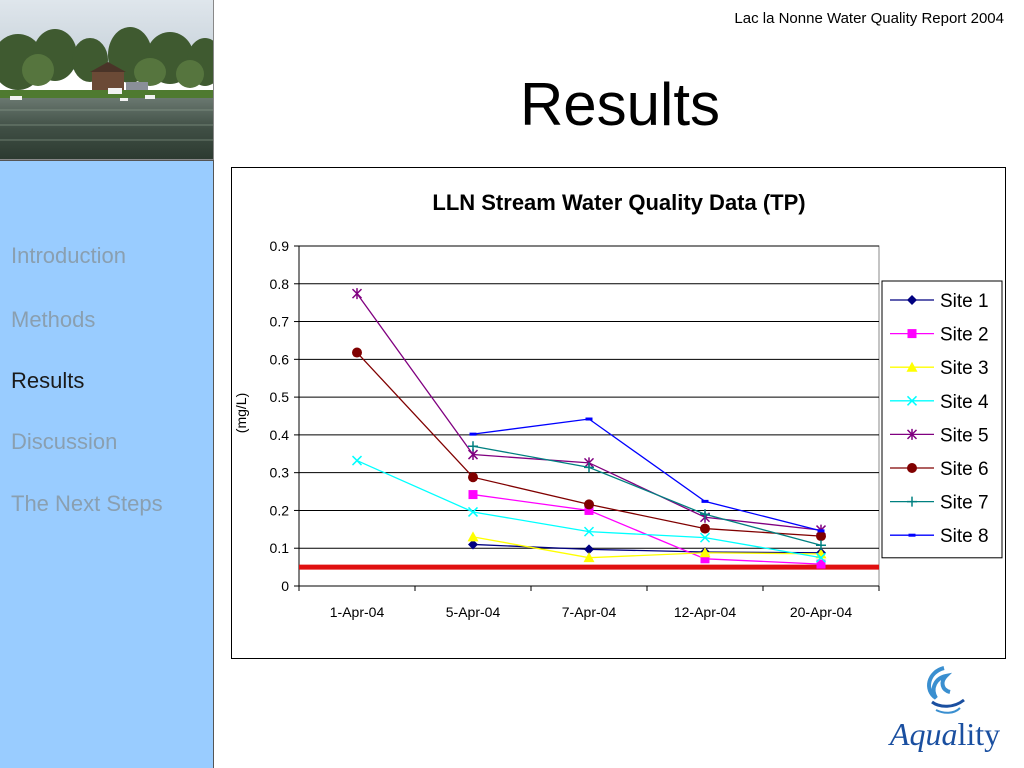 This screenshot has height=768, width=1024. What do you see at coordinates (285, 586) in the screenshot?
I see `y-tick-label: 0` at bounding box center [285, 586].